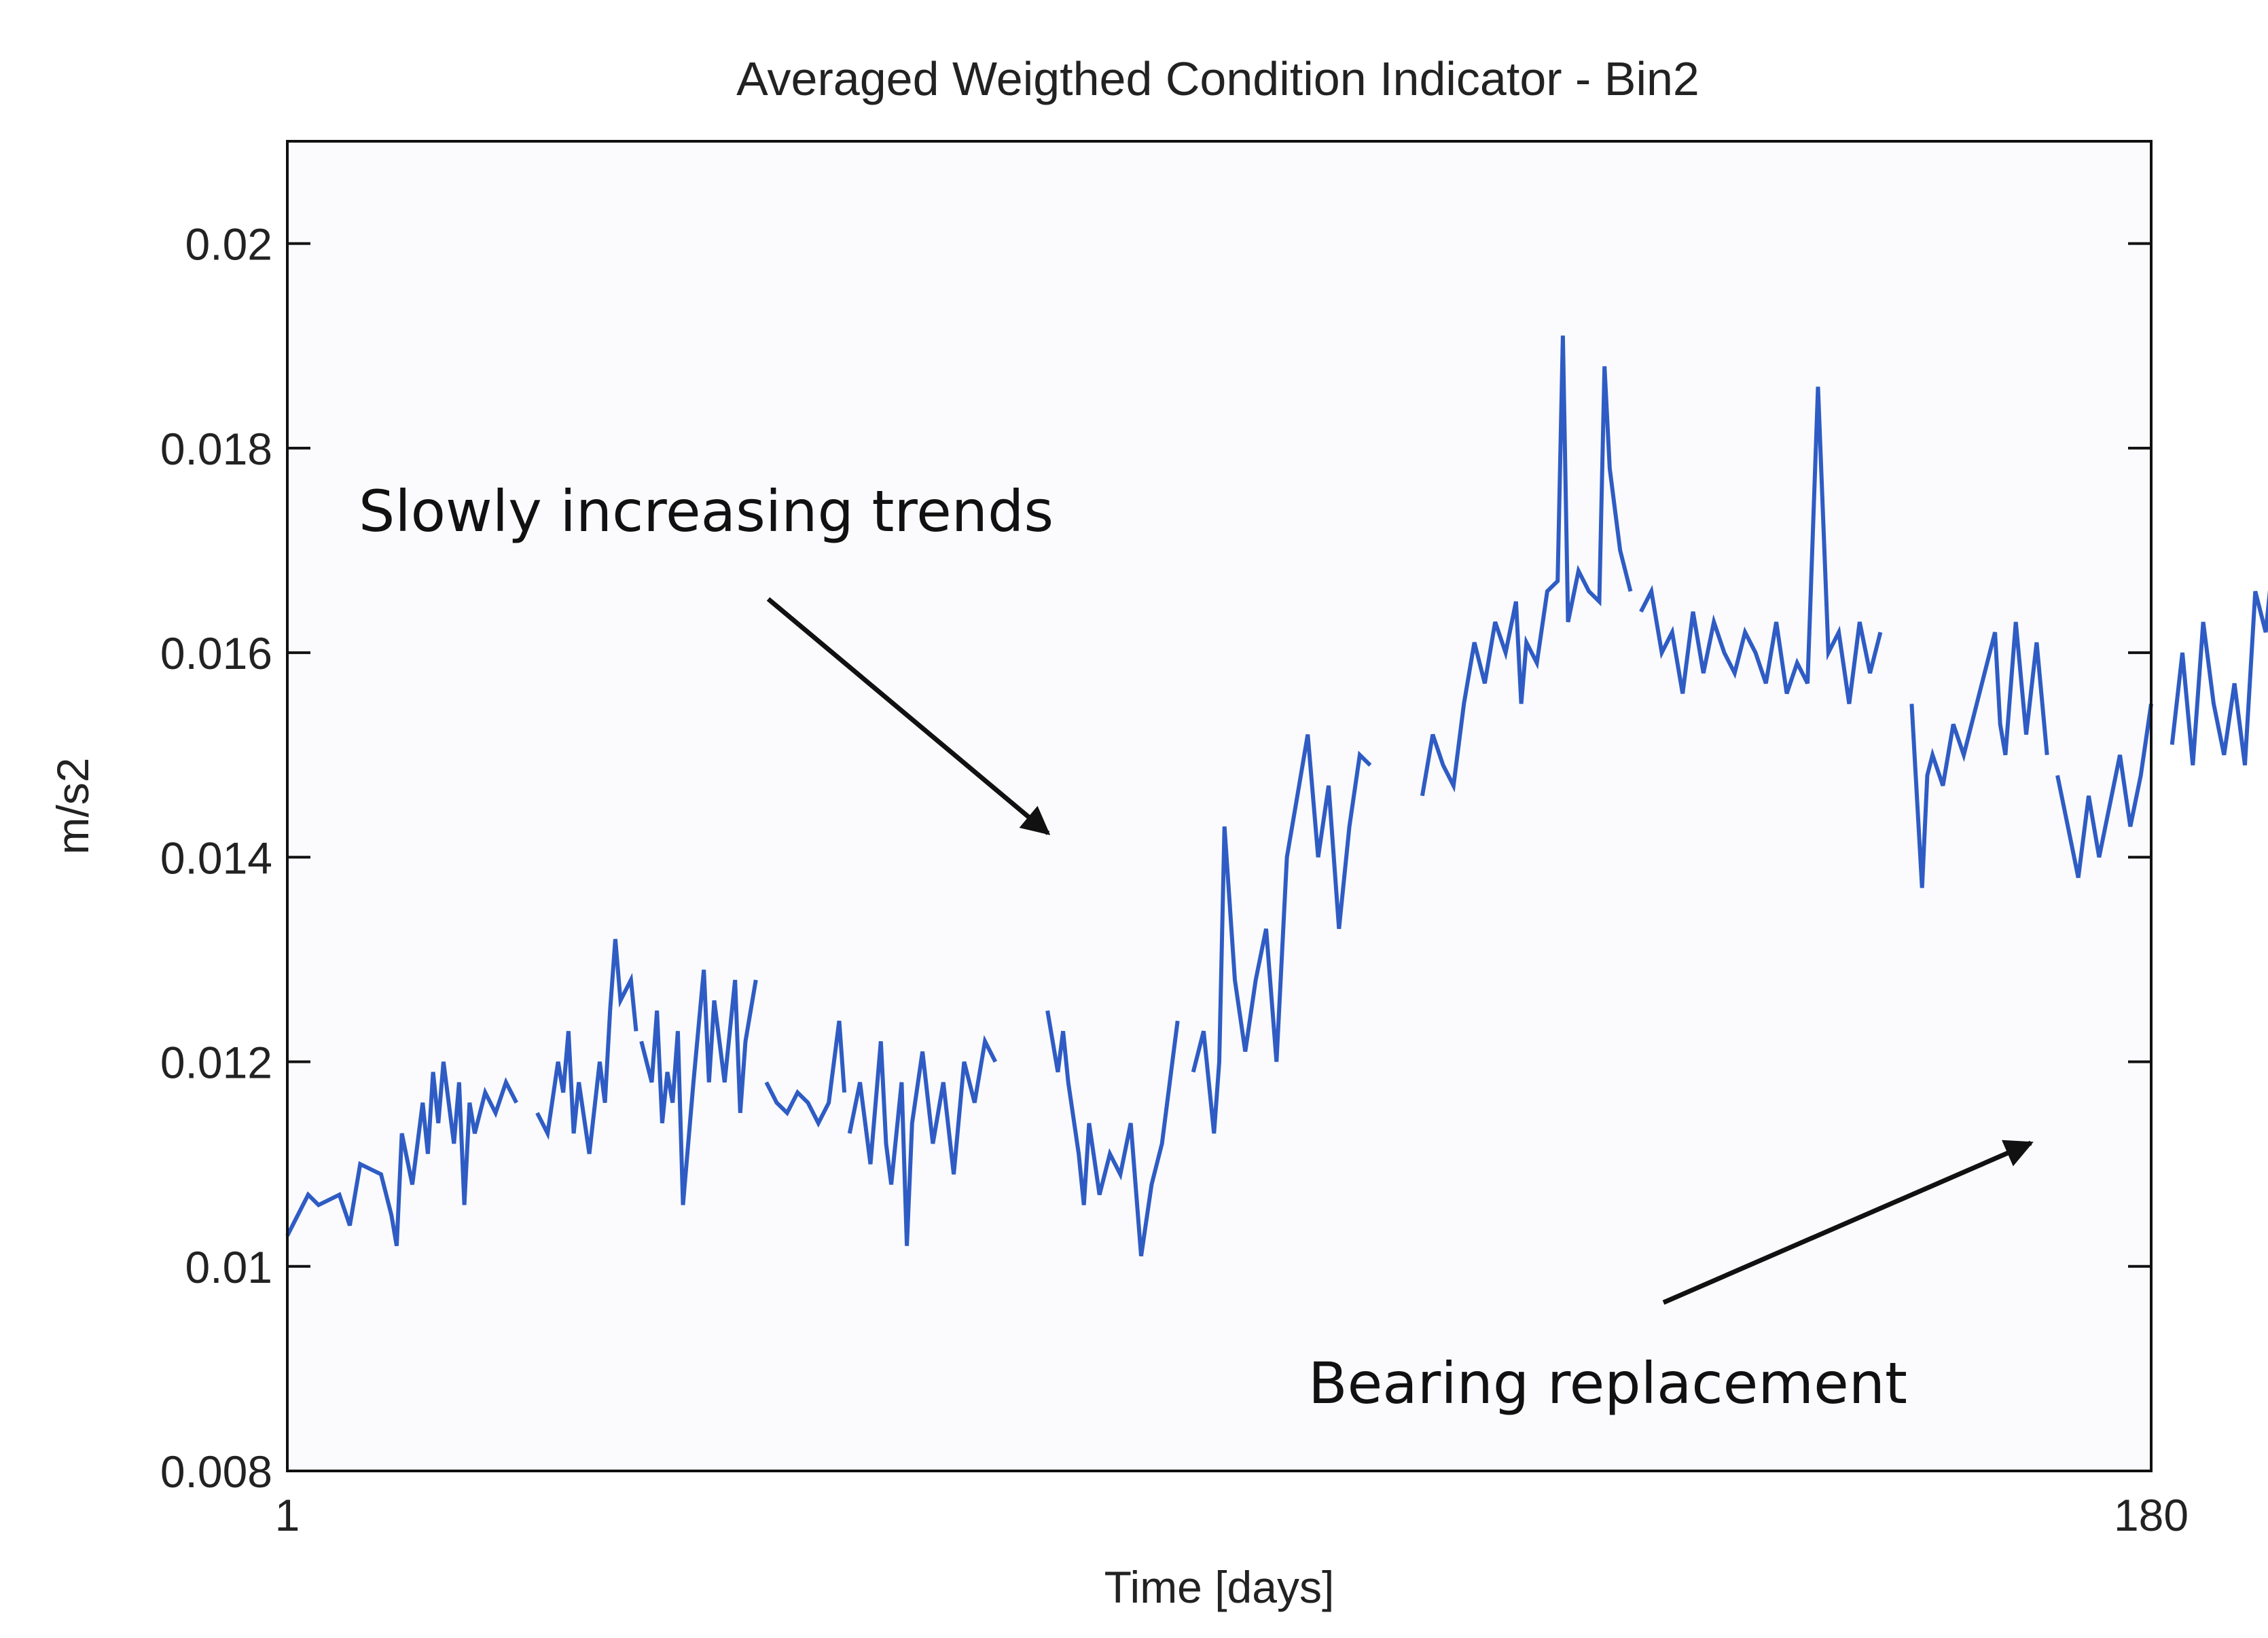 The height and width of the screenshot is (1638, 2268). What do you see at coordinates (216, 449) in the screenshot?
I see `y-tick-label: 0.018` at bounding box center [216, 449].